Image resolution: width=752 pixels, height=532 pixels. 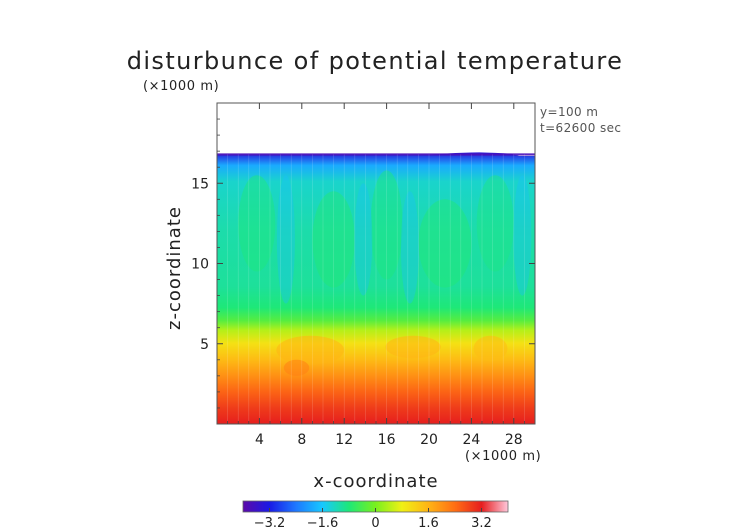 I want to click on x-axis-label: x-coordinate, so click(x=375, y=481).